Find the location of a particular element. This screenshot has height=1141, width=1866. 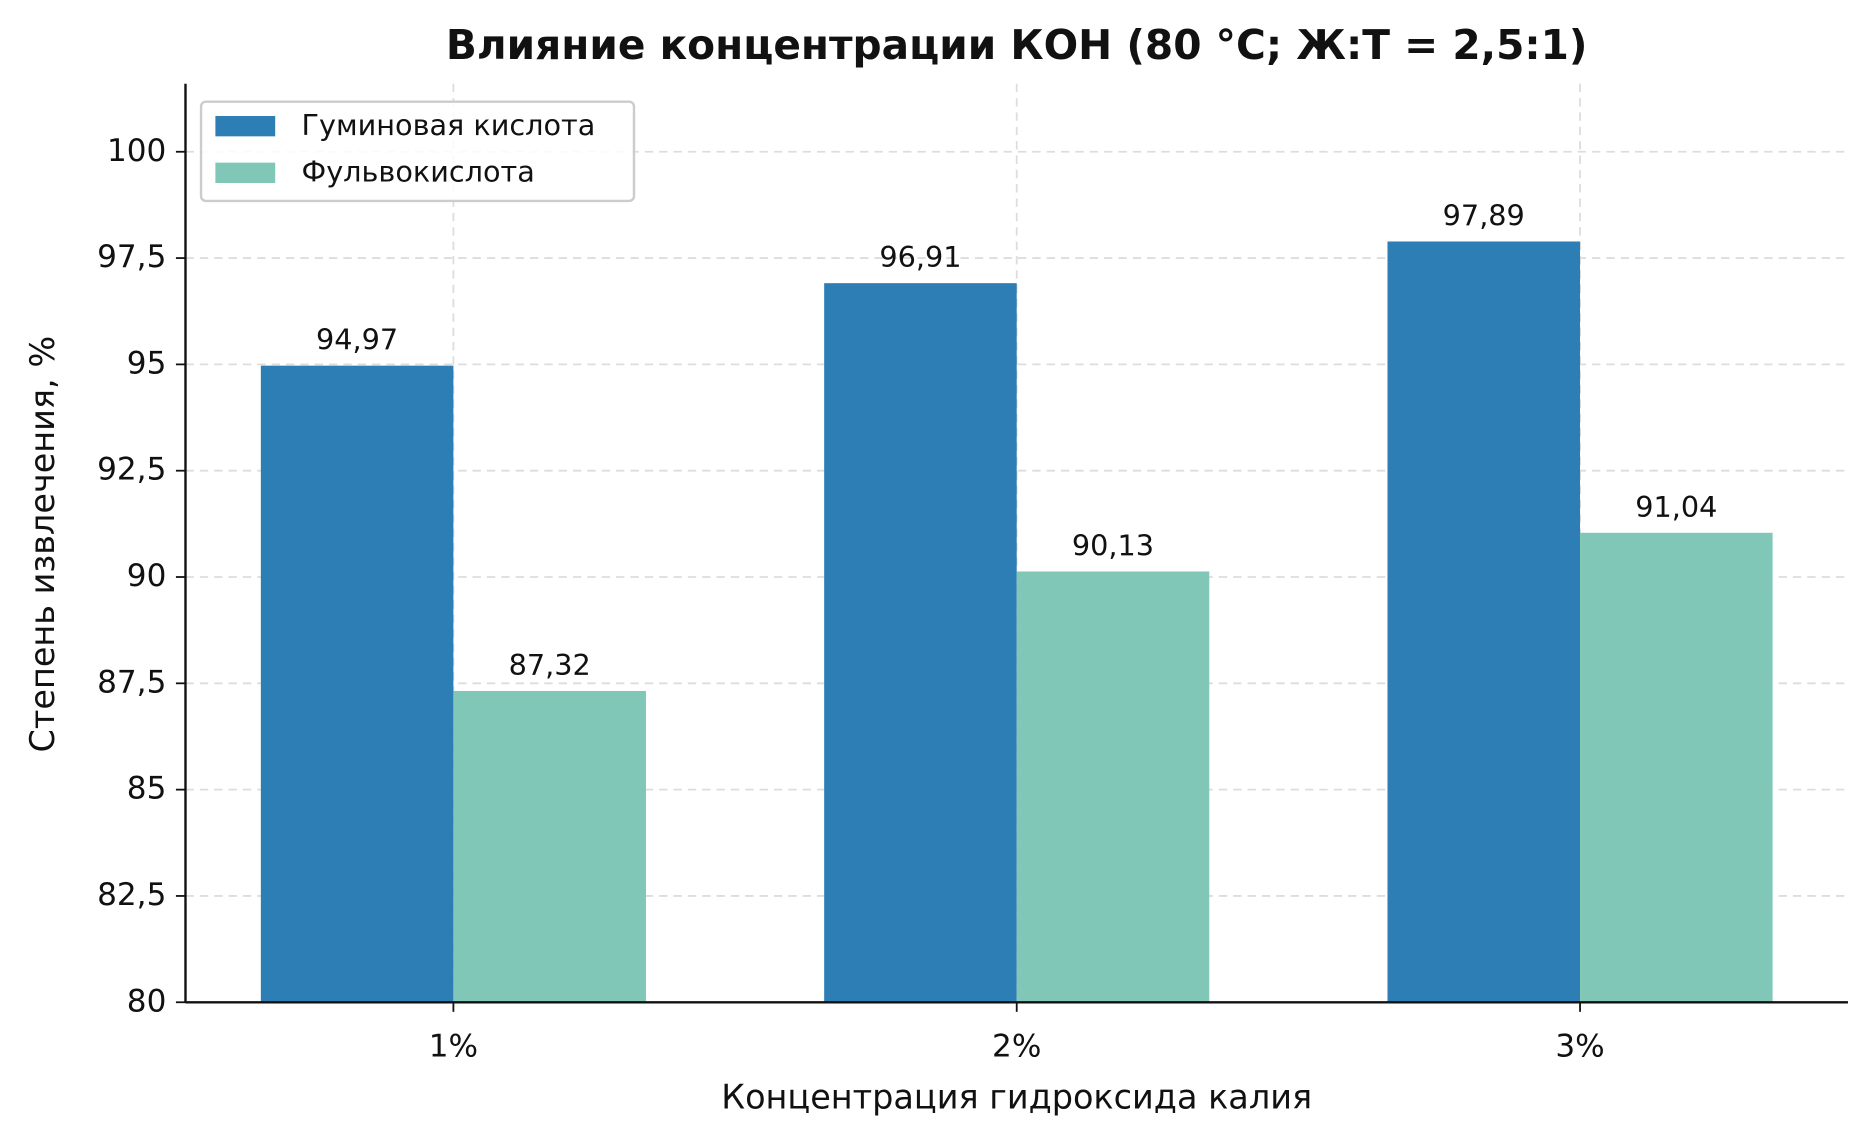

x-axis-label: Концентрация гидроксида калия is located at coordinates (1016, 1097).